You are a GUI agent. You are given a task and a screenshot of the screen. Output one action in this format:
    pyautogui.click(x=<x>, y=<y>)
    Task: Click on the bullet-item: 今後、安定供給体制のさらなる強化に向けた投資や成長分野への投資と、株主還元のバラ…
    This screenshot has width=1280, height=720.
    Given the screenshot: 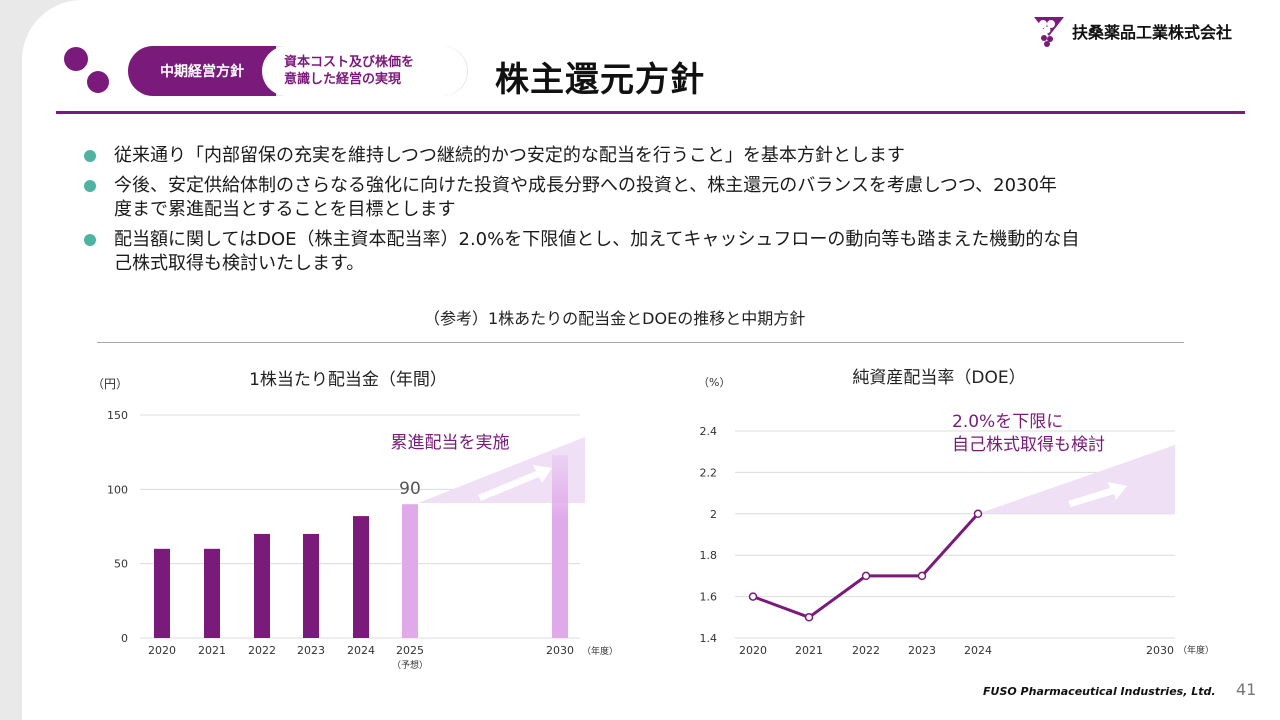 What is the action you would take?
    pyautogui.click(x=654, y=198)
    